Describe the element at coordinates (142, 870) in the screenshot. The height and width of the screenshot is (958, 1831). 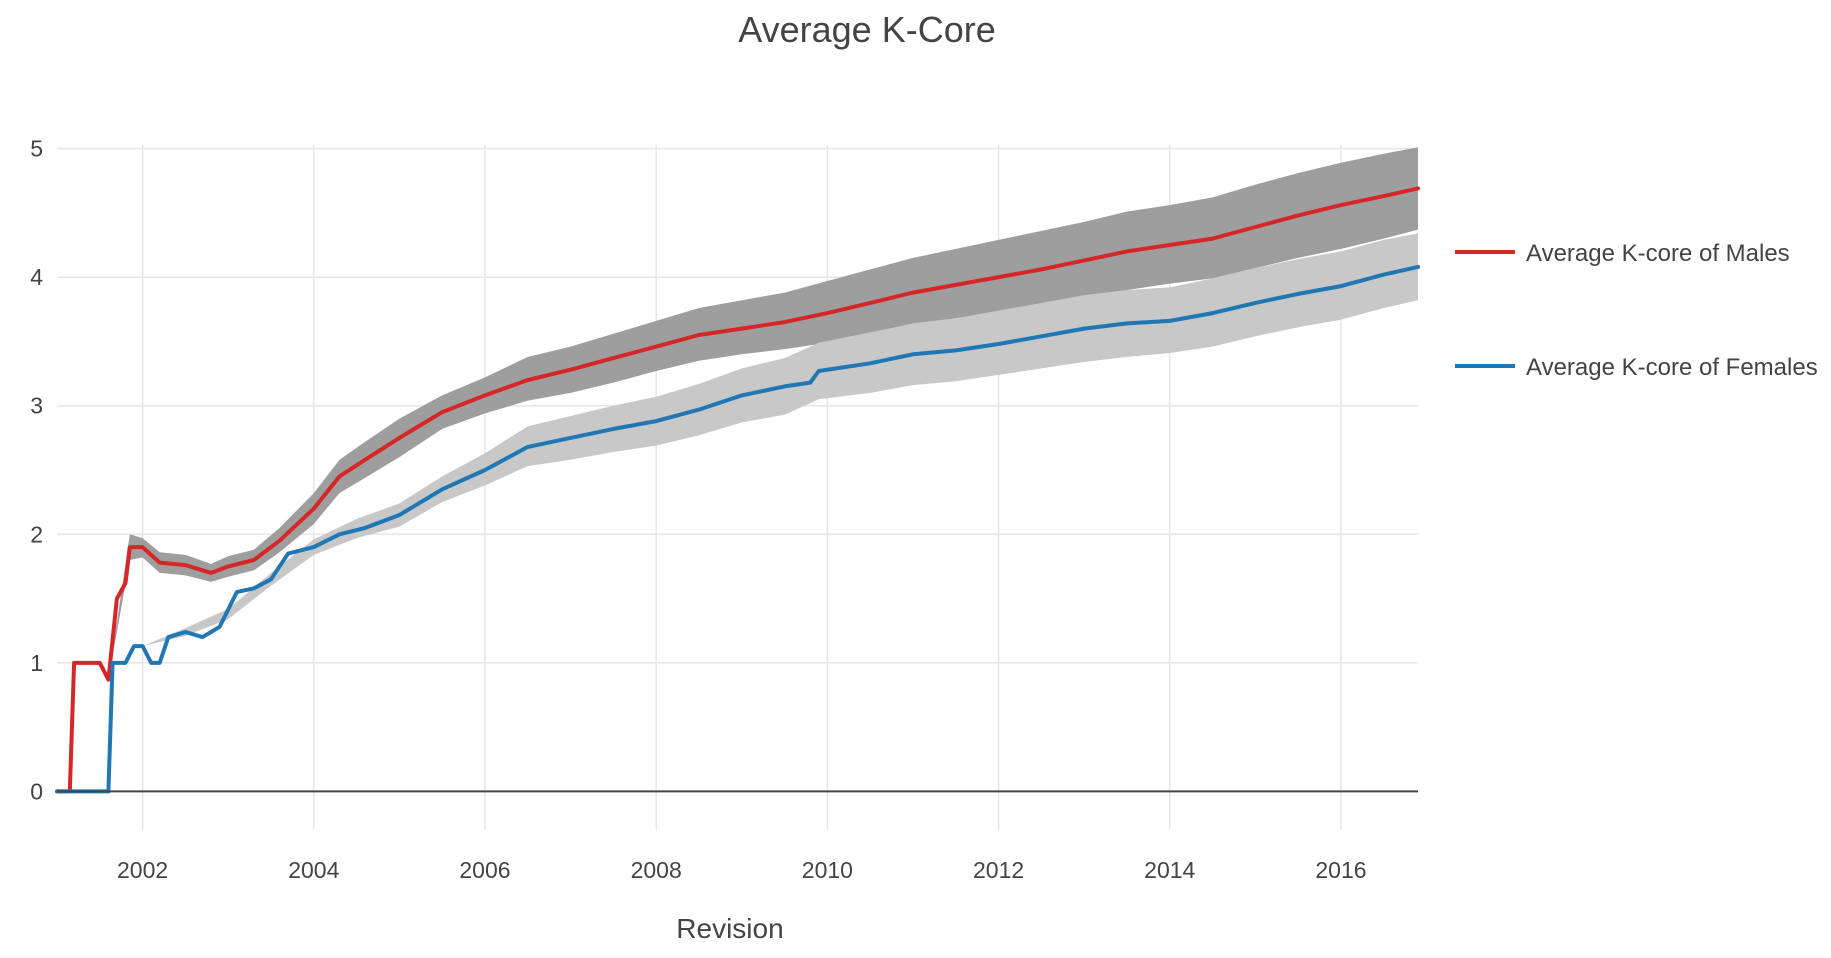
I see `x-tick-label: 2002` at that location.